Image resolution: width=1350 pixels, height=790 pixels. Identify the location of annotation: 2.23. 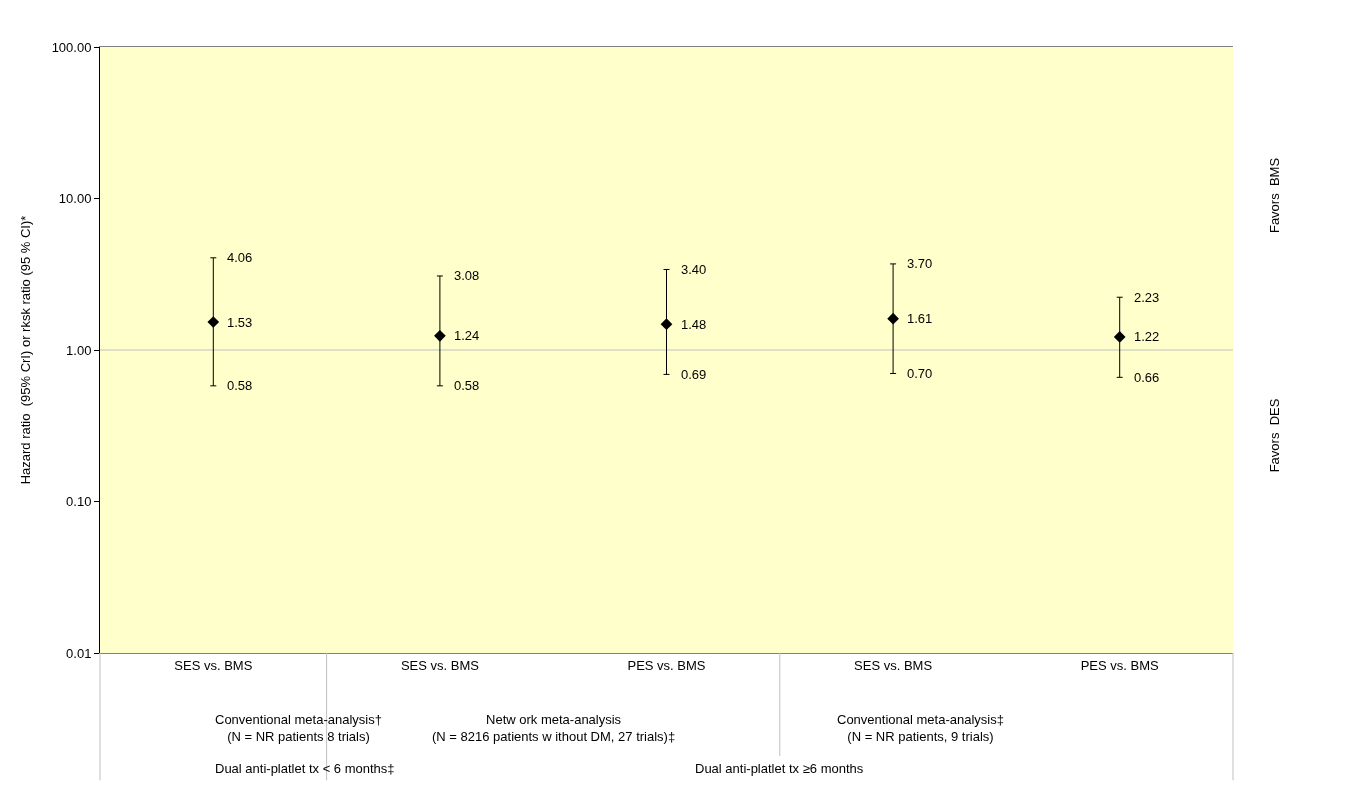
(1147, 297).